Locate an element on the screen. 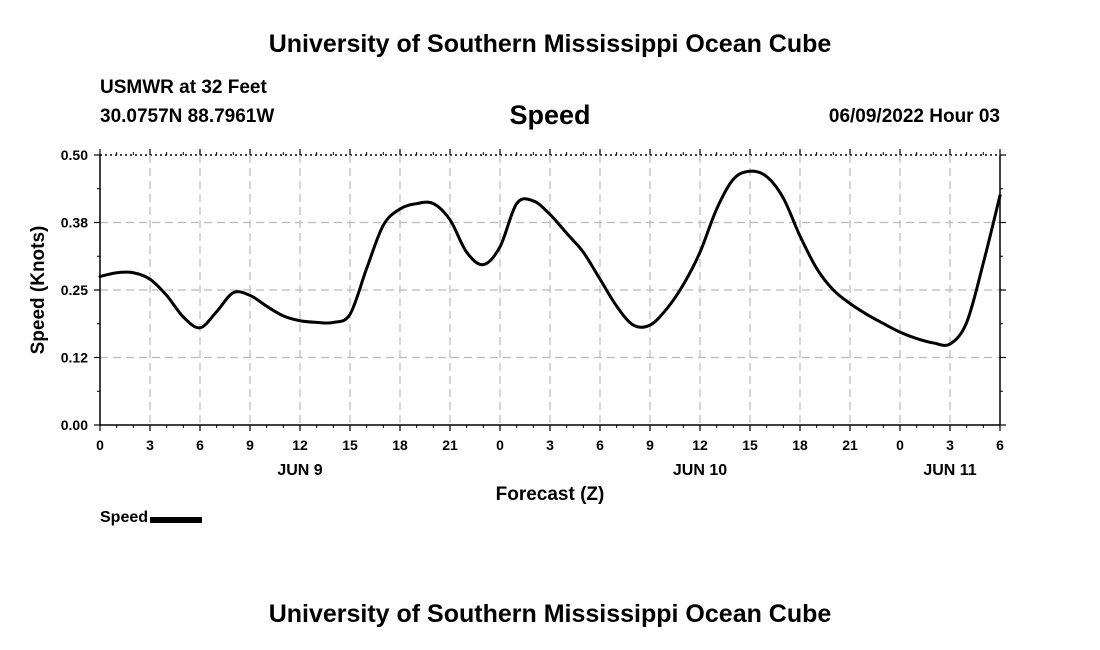 Image resolution: width=1100 pixels, height=650 pixels. chart-legend: Speed is located at coordinates (151, 518).